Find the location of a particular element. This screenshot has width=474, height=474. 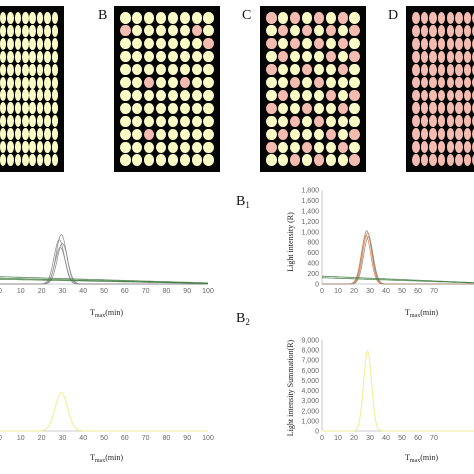

well-c-r2-c5 is located at coordinates (331, 43).